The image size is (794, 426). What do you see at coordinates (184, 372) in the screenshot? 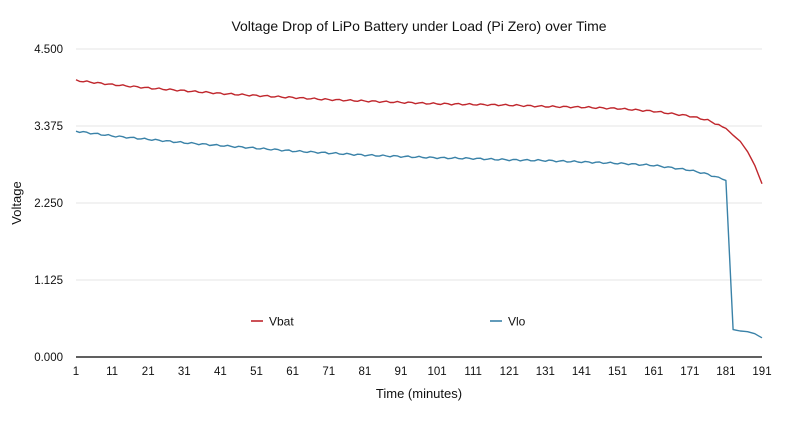
I see `x-tick-label: 31` at bounding box center [184, 372].